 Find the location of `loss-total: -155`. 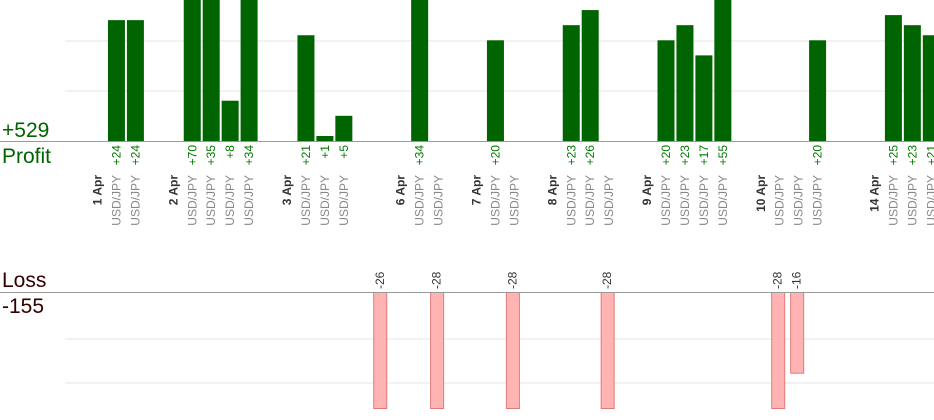

loss-total: -155 is located at coordinates (23, 306).